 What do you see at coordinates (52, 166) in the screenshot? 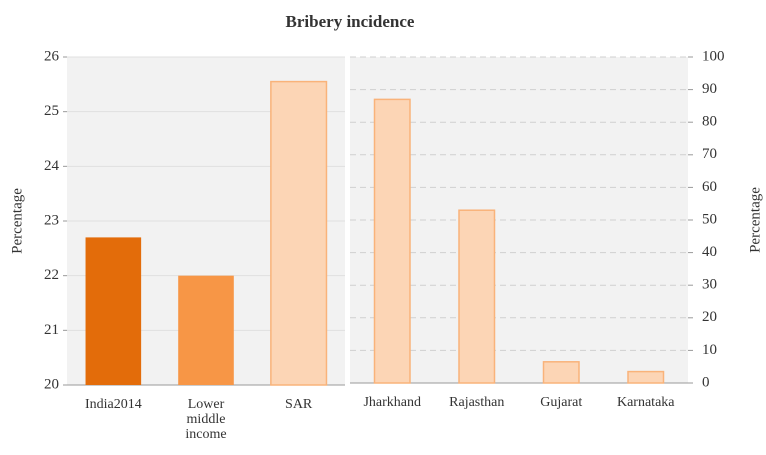
I see `y-tick-label: 24` at bounding box center [52, 166].